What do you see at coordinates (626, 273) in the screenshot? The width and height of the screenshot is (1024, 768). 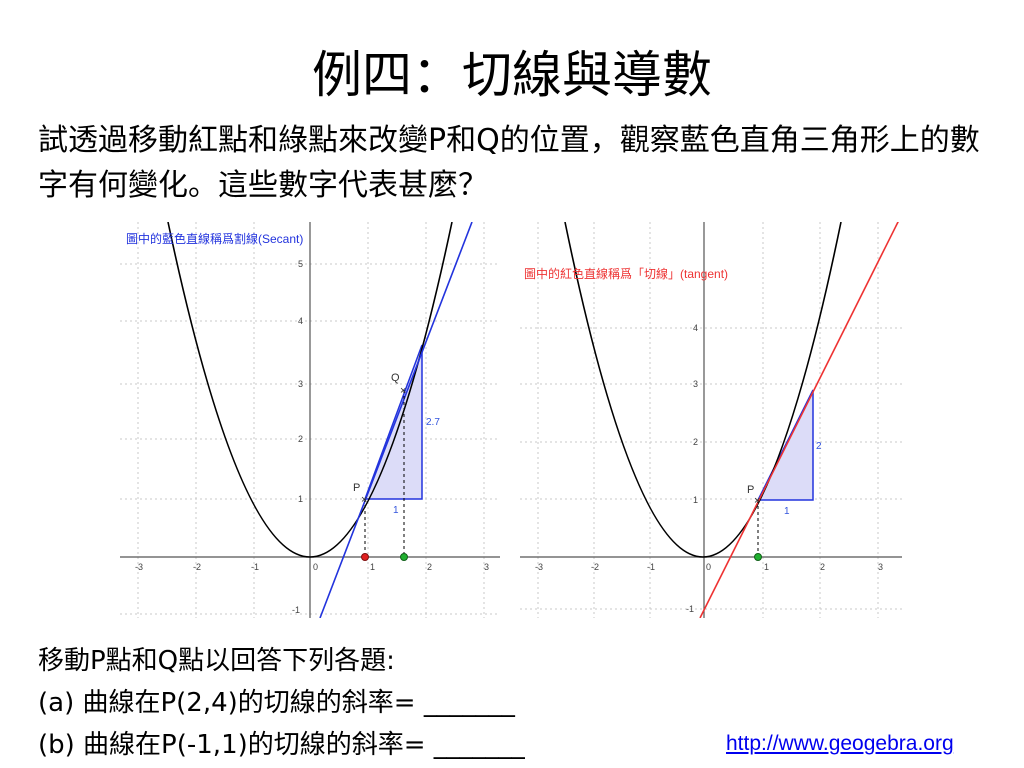 I see `tangent-note: 圖中的紅色直線稱爲「切線」(tangent)` at bounding box center [626, 273].